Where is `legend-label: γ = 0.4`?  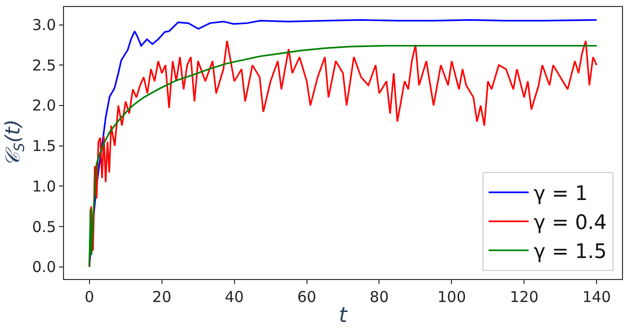
legend-label: γ = 0.4 is located at coordinates (570, 222).